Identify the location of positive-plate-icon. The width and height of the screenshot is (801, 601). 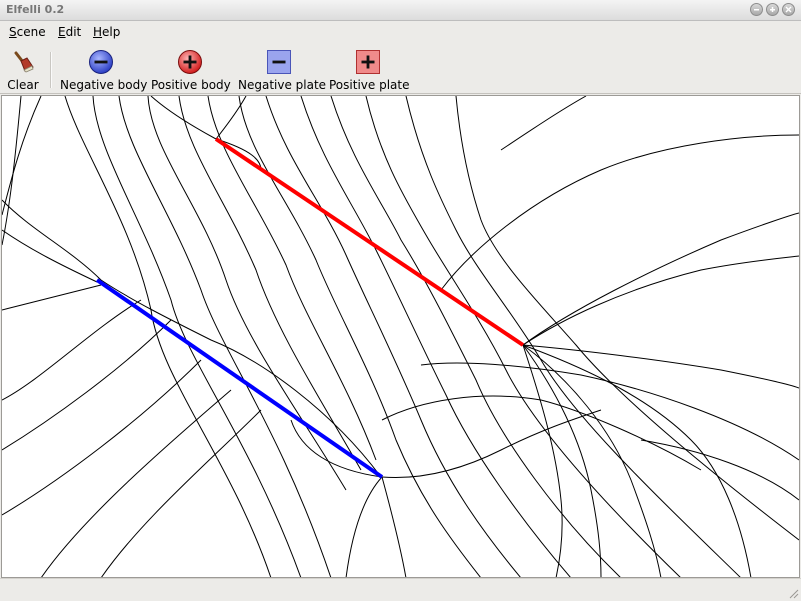
(368, 62).